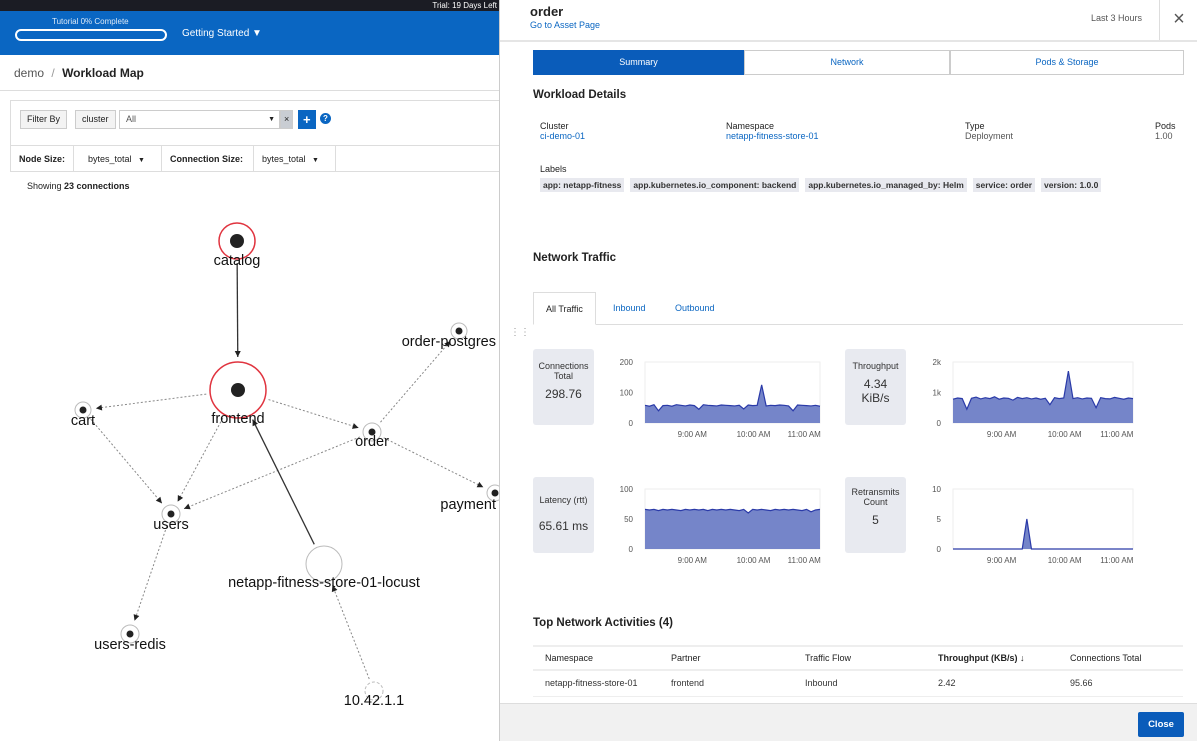 The height and width of the screenshot is (741, 1197). I want to click on filter-value: All, so click(131, 119).